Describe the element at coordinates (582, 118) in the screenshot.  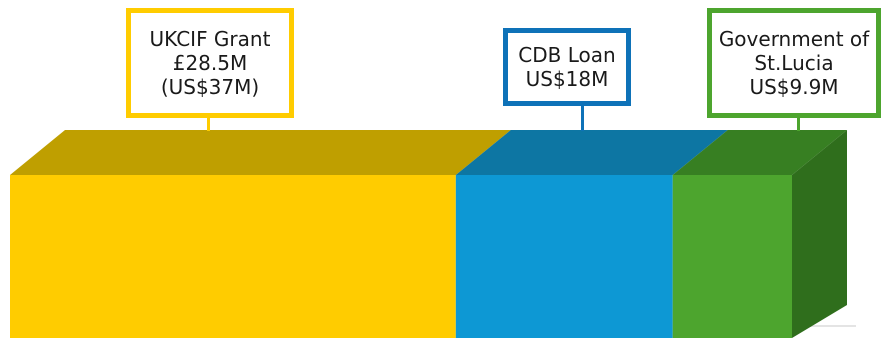
I see `callout-connector-cdb` at that location.